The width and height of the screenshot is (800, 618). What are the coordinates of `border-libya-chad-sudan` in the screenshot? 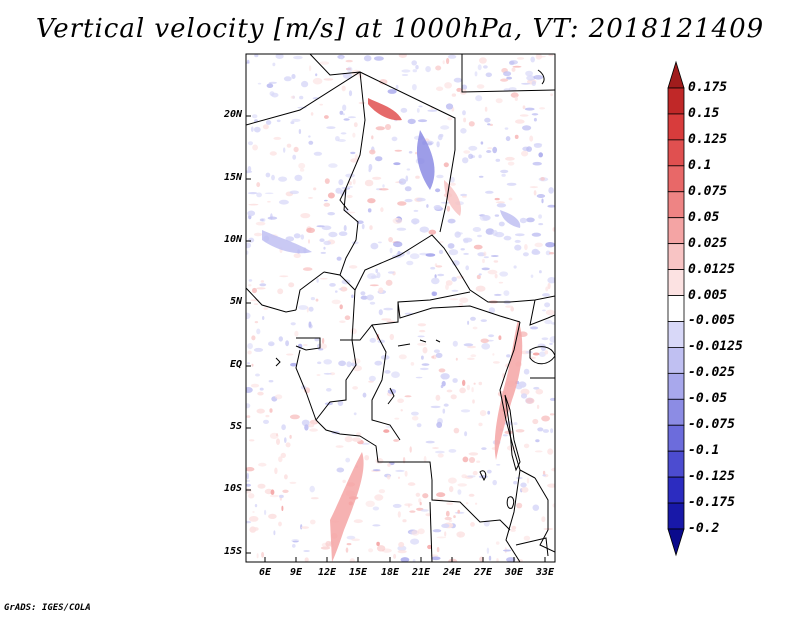 It's located at (351, 152).